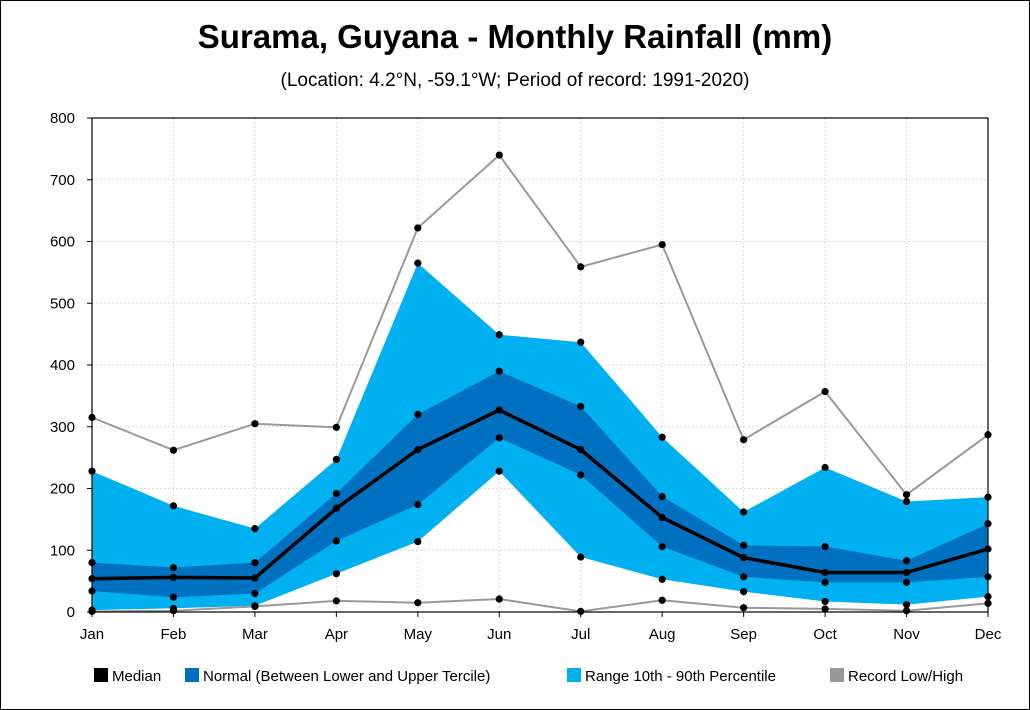 The height and width of the screenshot is (710, 1030). I want to click on record-low-point-oct, so click(825, 609).